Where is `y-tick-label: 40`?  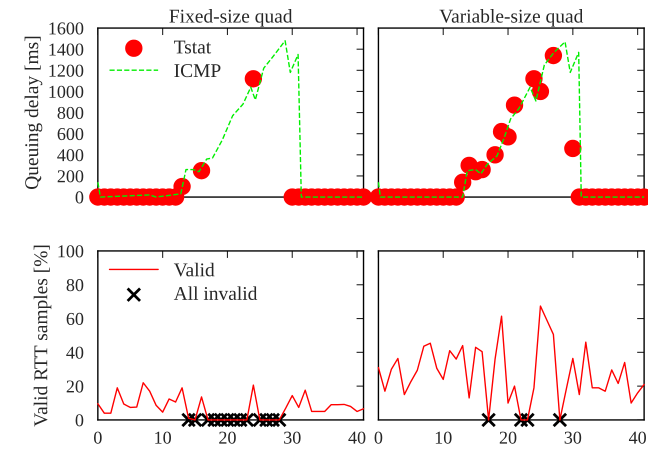 y-tick-label: 40 is located at coordinates (75, 352).